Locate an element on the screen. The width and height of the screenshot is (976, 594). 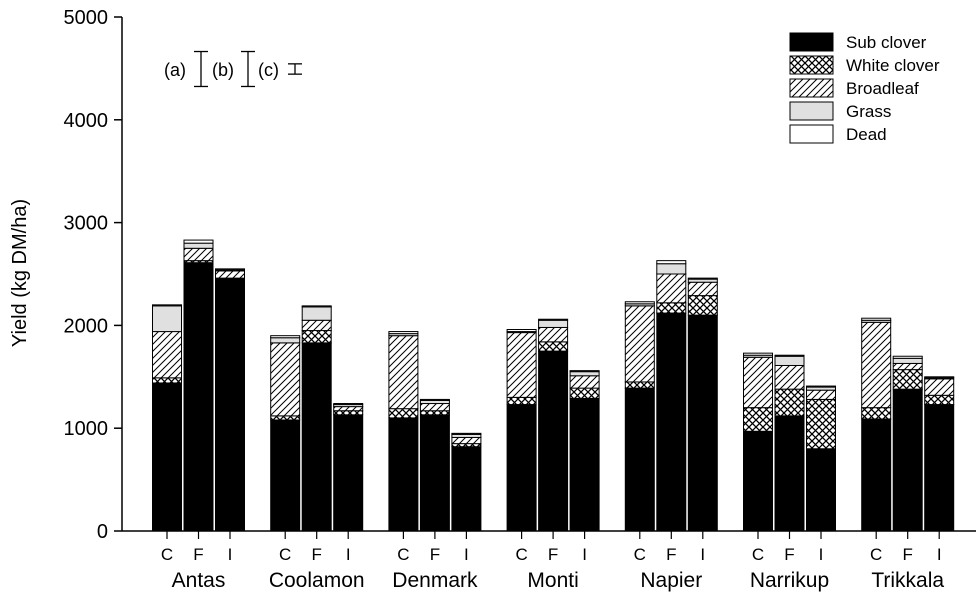
y-tick-label: 0 is located at coordinates (102, 532).